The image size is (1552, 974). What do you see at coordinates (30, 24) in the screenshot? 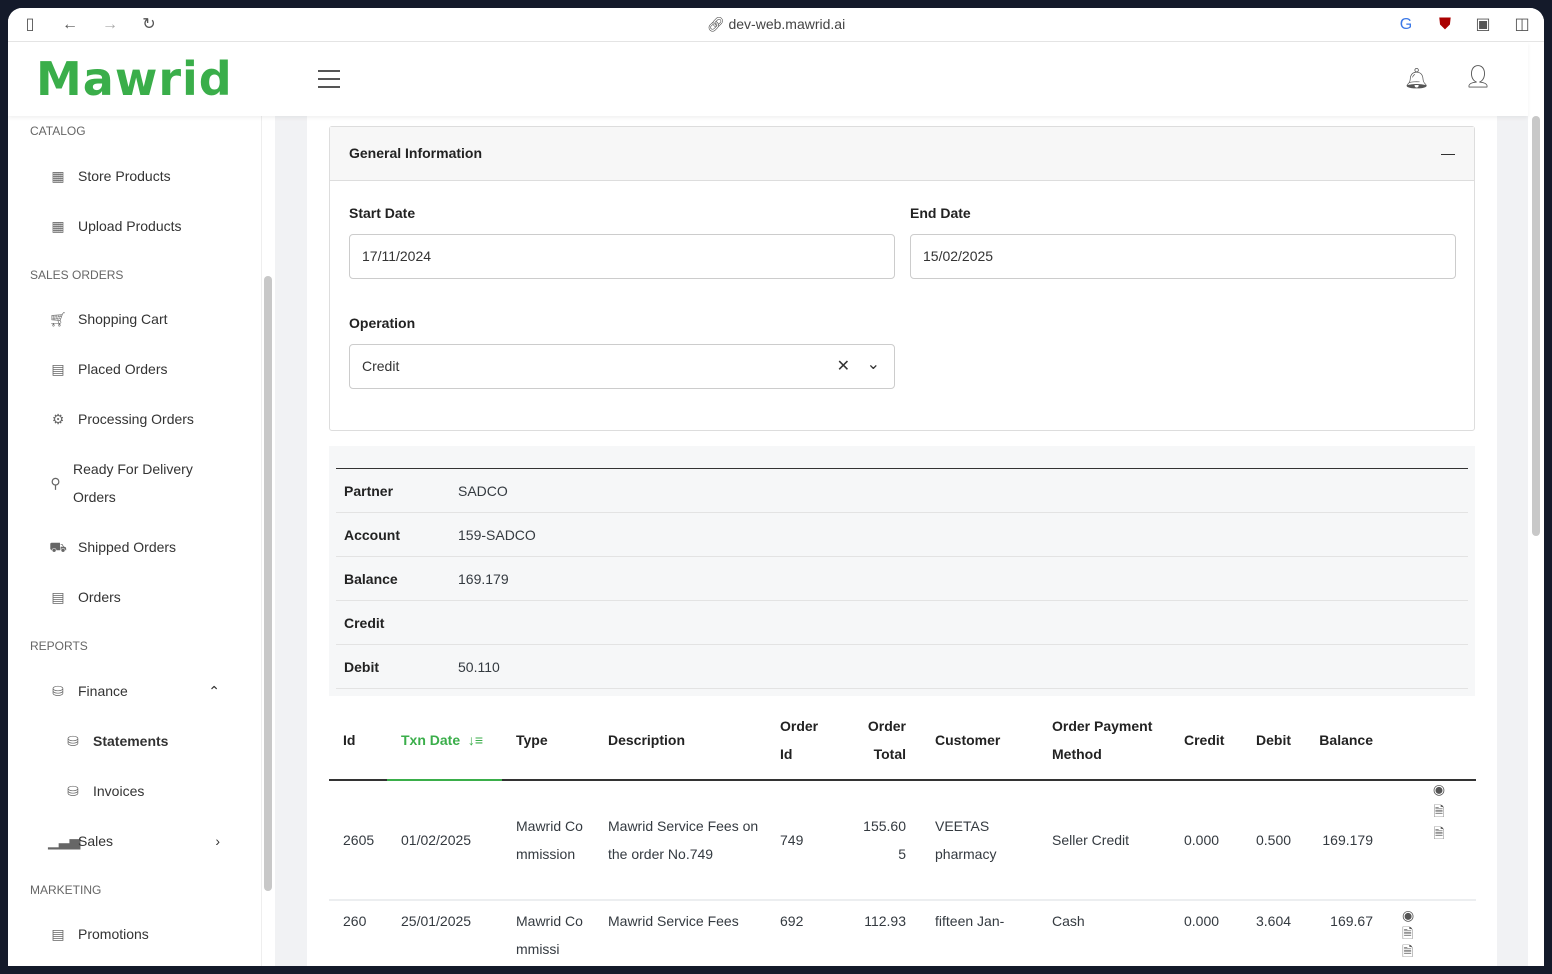
I see `sidebar-toggle-icon: ▯` at bounding box center [30, 24].